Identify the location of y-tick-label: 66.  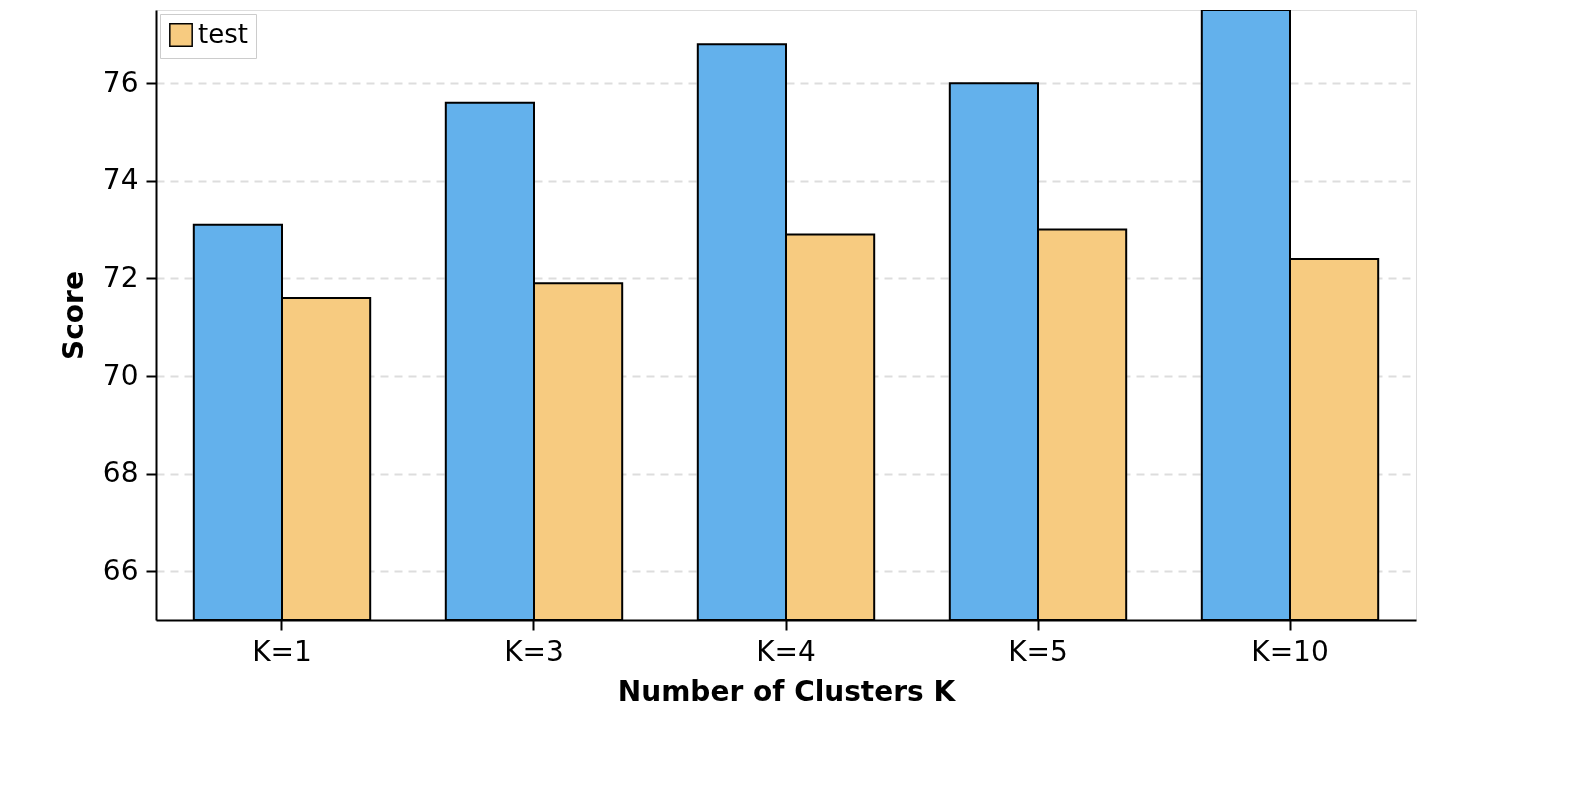
(120, 570).